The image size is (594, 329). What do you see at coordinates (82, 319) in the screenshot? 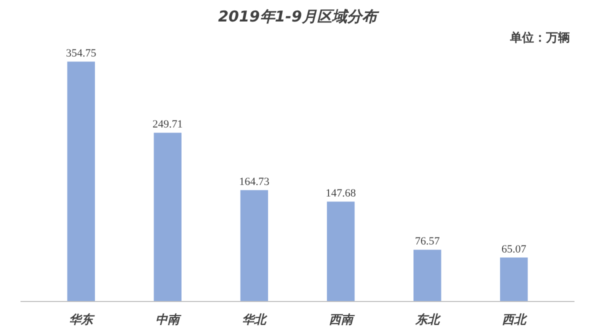
I see `x-tick-label: 华东` at bounding box center [82, 319].